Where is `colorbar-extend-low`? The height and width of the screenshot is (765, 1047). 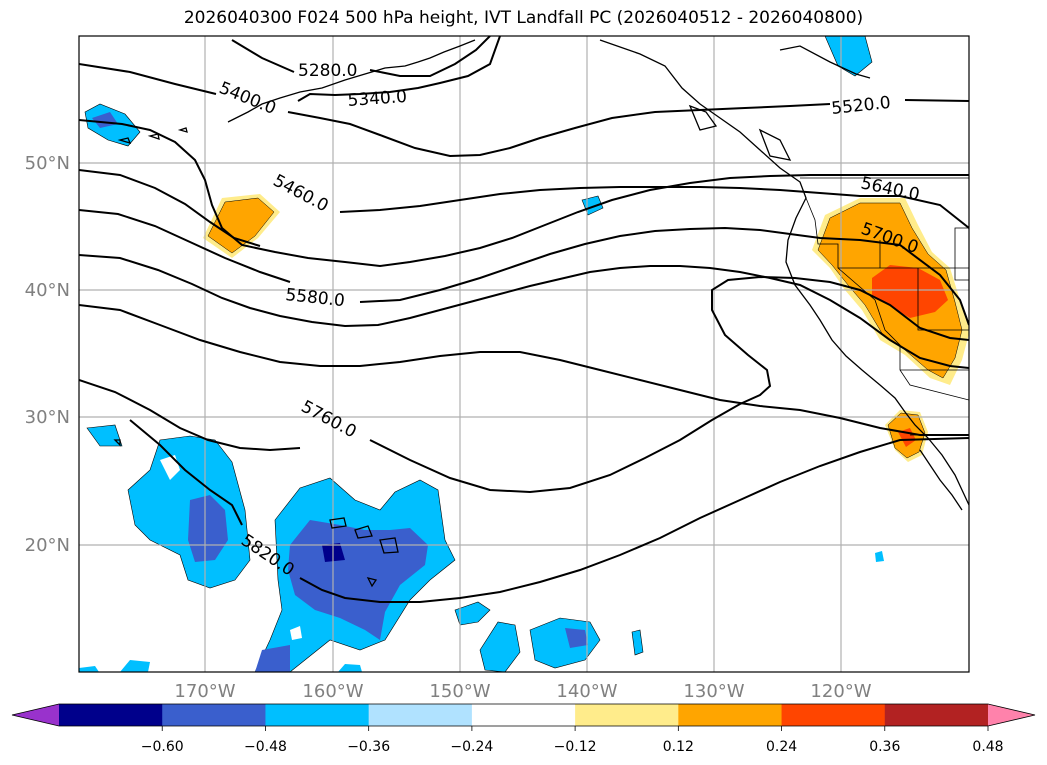
colorbar-extend-low is located at coordinates (35, 715).